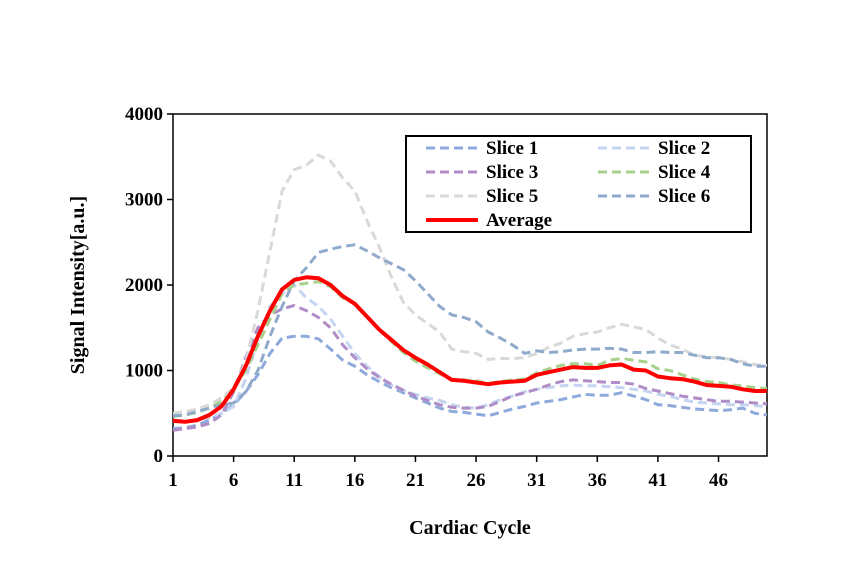  I want to click on y-tick-label: 0, so click(159, 456).